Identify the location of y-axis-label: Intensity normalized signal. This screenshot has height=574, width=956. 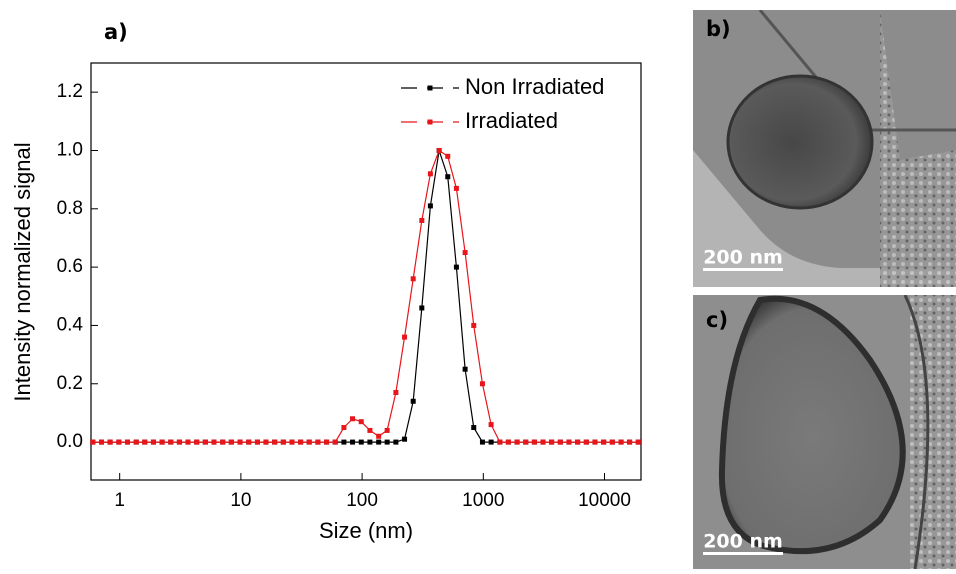
(22, 271).